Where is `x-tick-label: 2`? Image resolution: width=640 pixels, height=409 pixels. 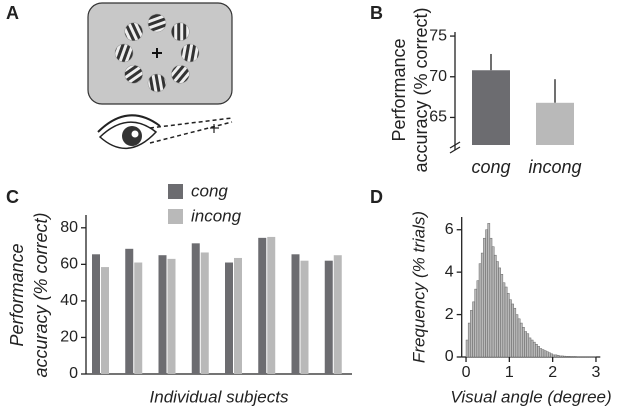
x-tick-label: 2 is located at coordinates (552, 372).